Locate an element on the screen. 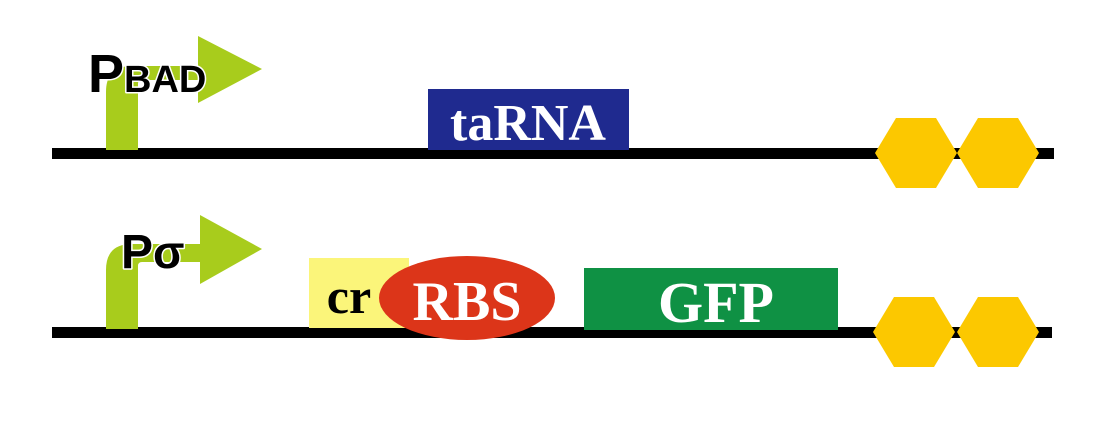 This screenshot has width=1114, height=430. promoter-label-psigma: Pσ is located at coordinates (152, 252).